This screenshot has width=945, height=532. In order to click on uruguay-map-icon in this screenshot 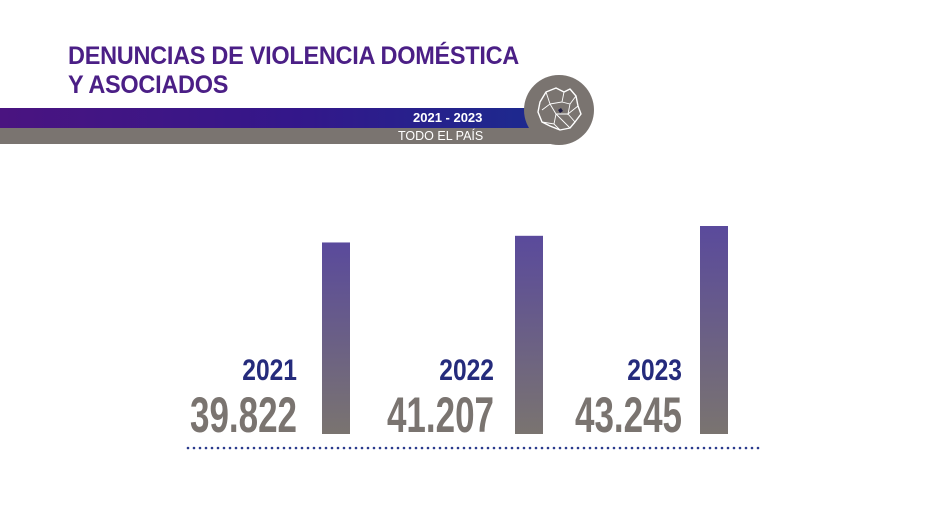, I will do `click(559, 109)`.